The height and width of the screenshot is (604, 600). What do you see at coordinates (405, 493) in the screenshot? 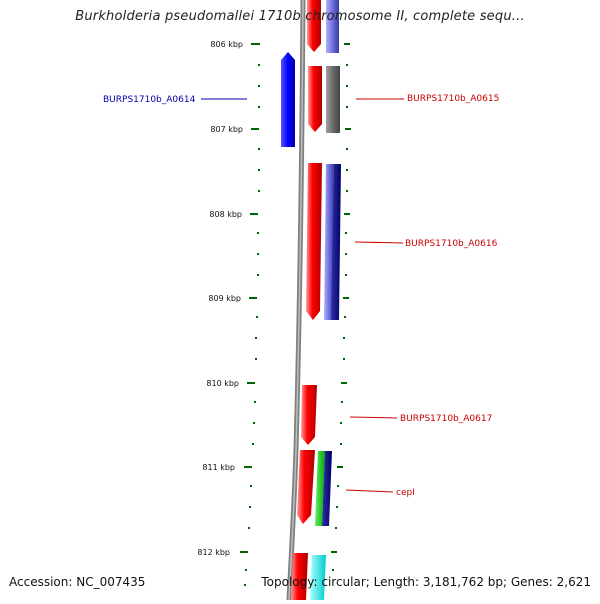
I see `label-cepl: cepI` at bounding box center [405, 493].